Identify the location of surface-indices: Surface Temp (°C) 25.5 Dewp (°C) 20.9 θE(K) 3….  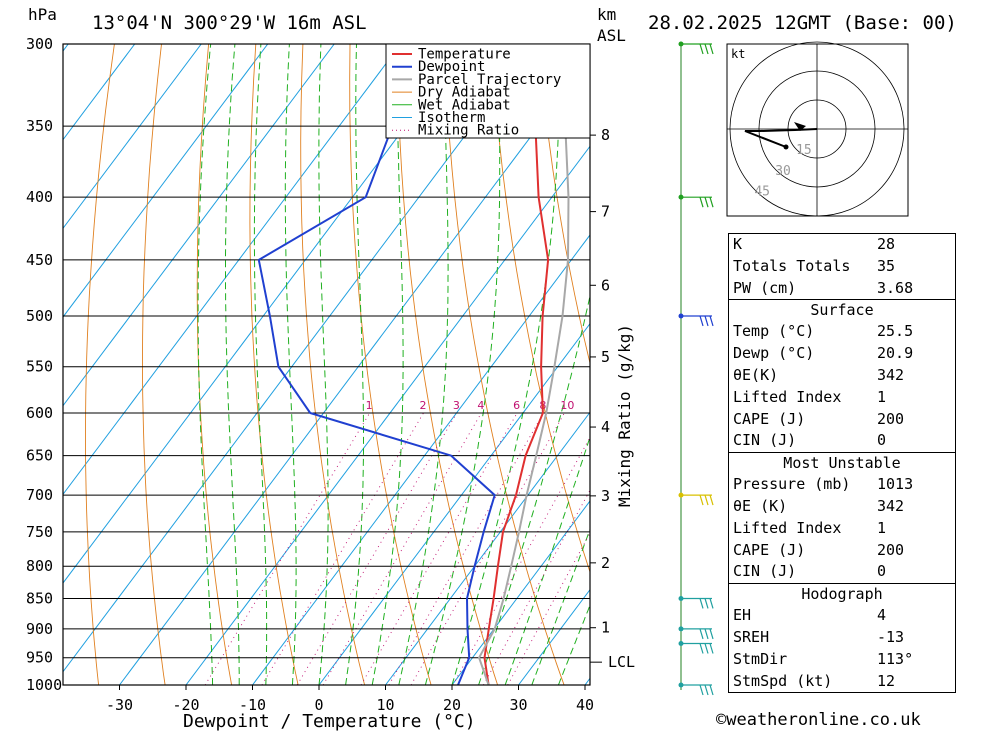
(842, 375).